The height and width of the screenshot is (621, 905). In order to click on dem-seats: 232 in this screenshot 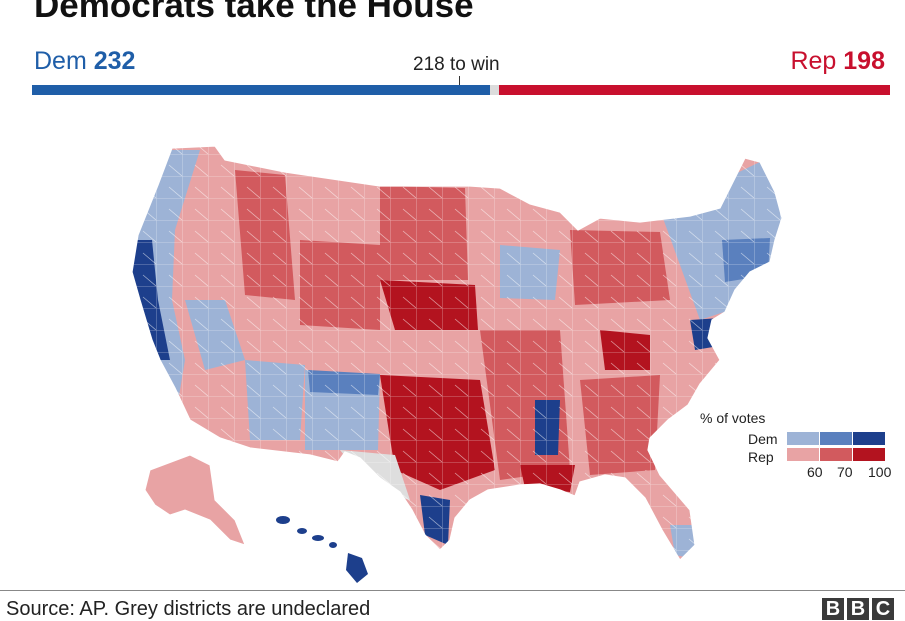, I will do `click(114, 61)`.